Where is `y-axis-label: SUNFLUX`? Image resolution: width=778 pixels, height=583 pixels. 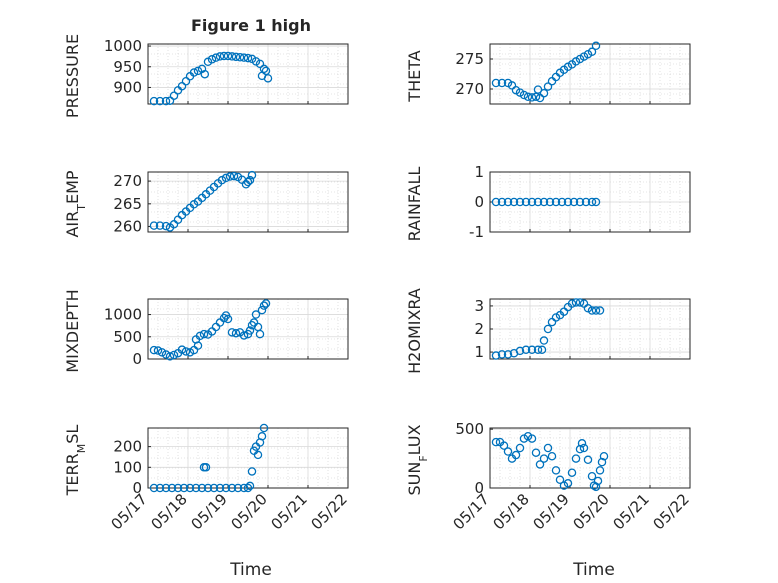 y-axis-label: SUNFLUX is located at coordinates (417, 459).